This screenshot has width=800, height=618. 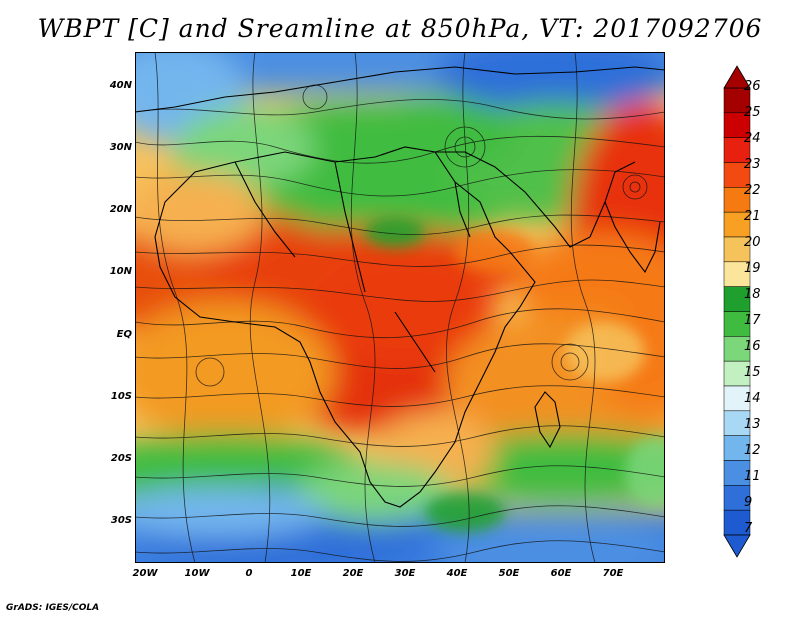 What do you see at coordinates (752, 190) in the screenshot?
I see `colorbar-label: 22` at bounding box center [752, 190].